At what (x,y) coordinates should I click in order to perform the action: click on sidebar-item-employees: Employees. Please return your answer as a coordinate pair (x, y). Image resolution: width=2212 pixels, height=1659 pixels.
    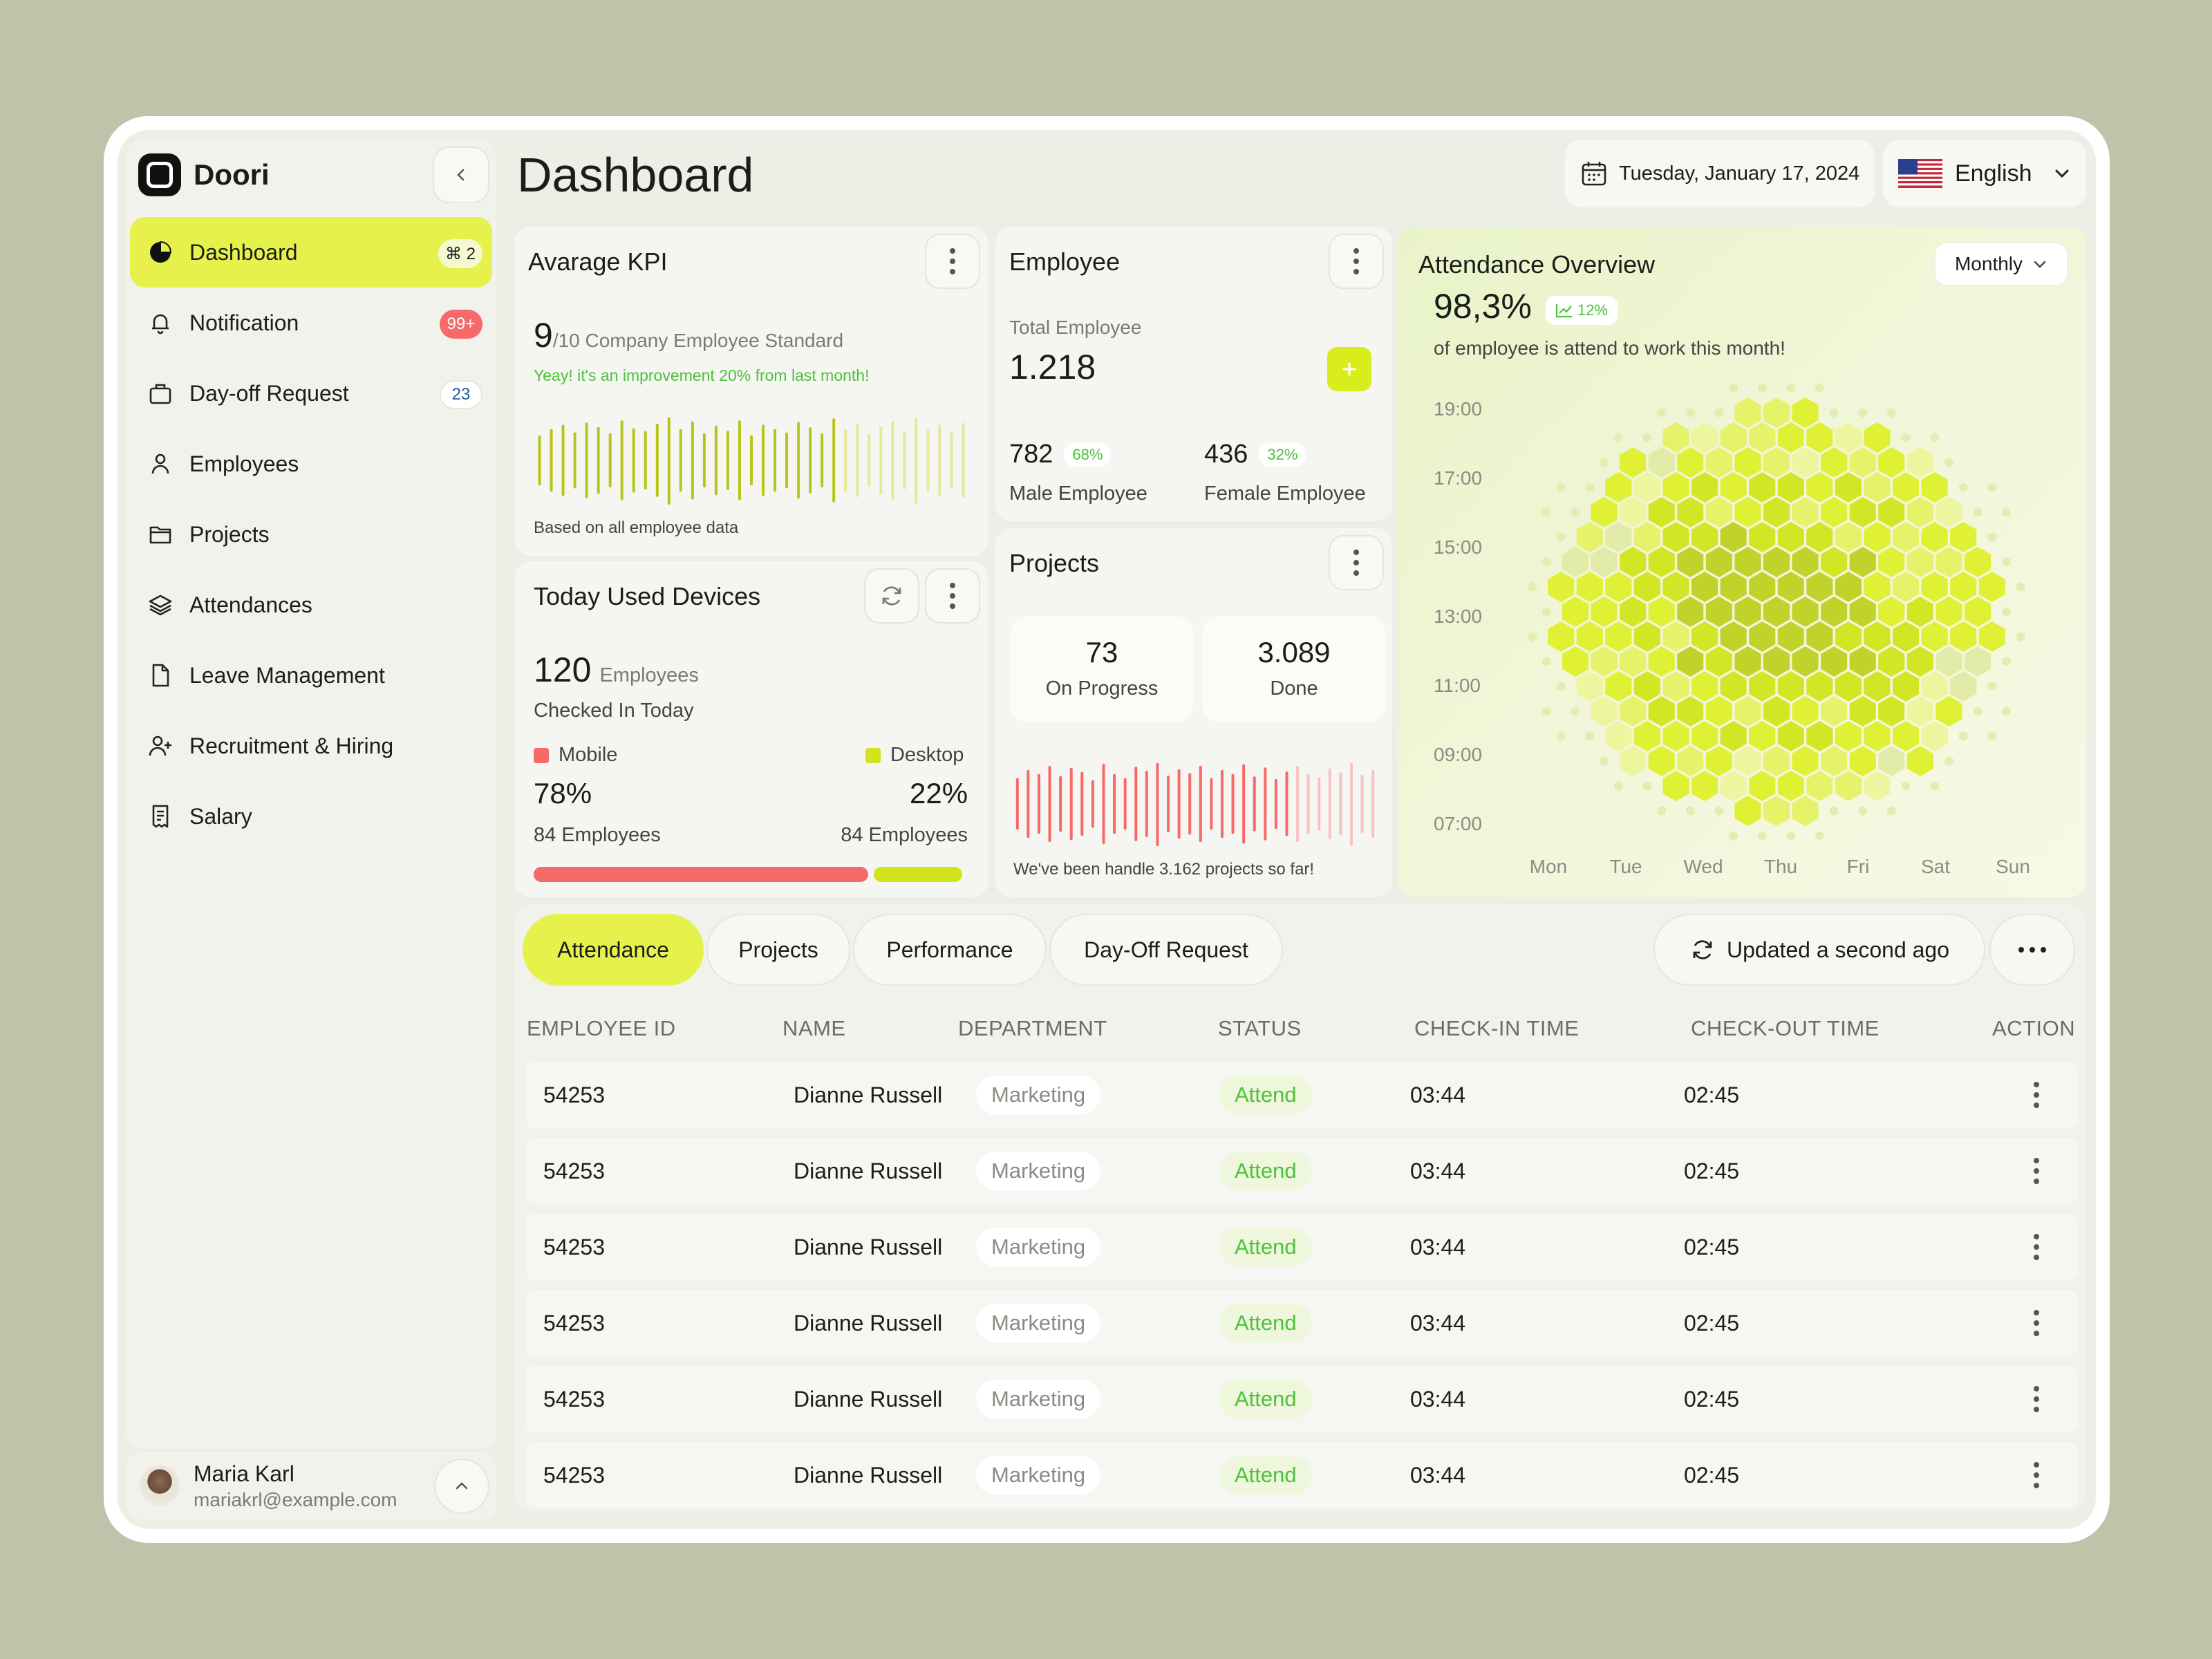
    Looking at the image, I should click on (311, 464).